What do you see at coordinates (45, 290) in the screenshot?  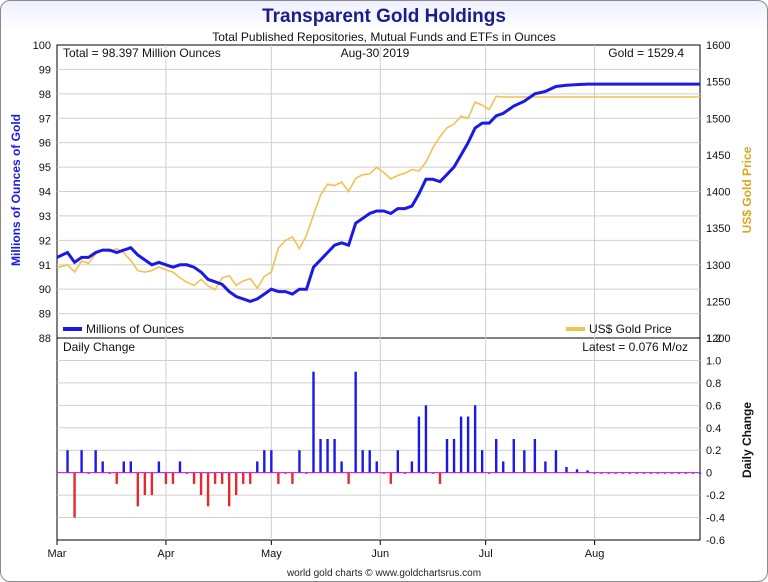 I see `left-tick-90: 90` at bounding box center [45, 290].